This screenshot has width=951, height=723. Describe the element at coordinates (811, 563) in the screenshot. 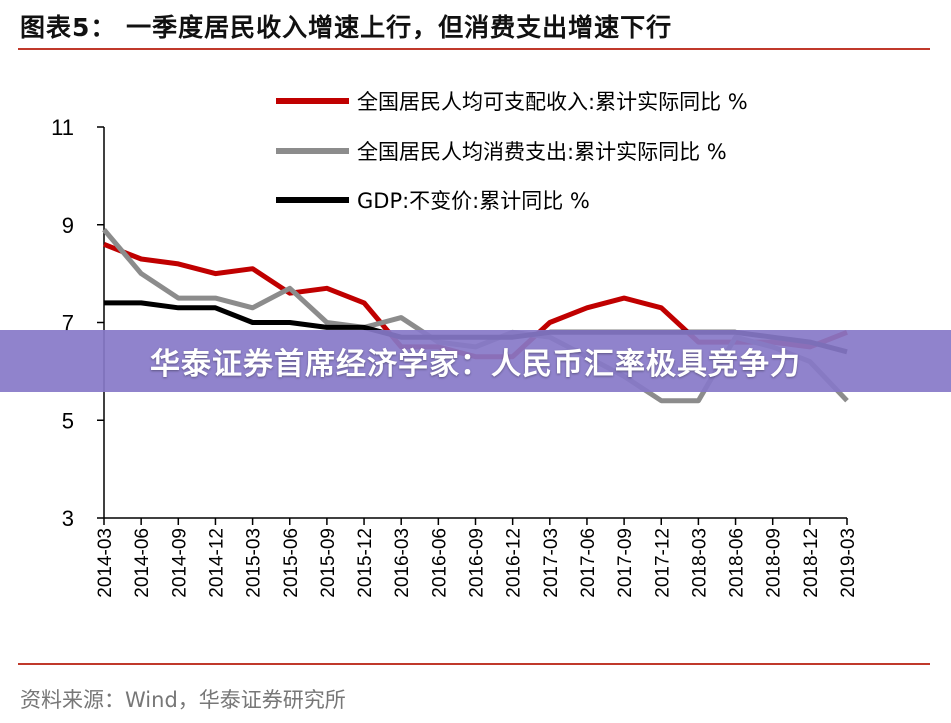

I see `x-tick-label: 2018-12` at that location.